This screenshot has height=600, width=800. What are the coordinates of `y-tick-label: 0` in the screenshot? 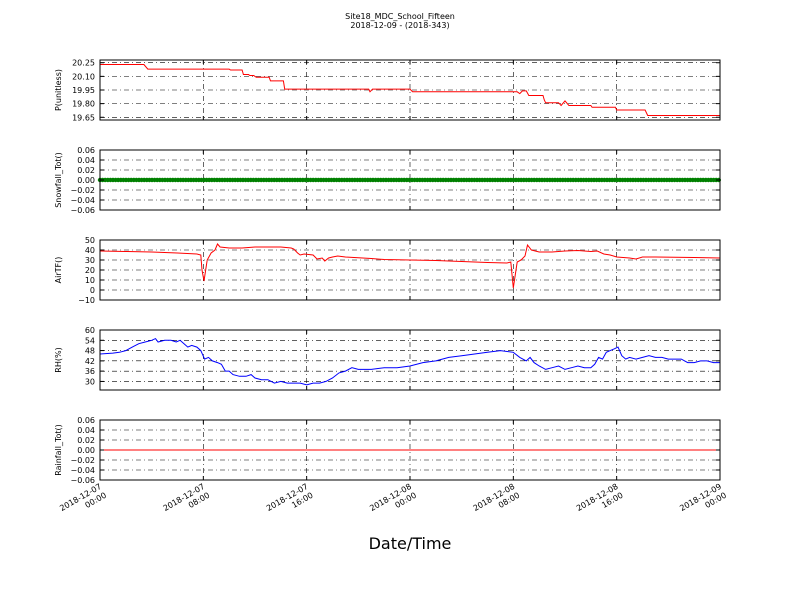 It's located at (92, 290).